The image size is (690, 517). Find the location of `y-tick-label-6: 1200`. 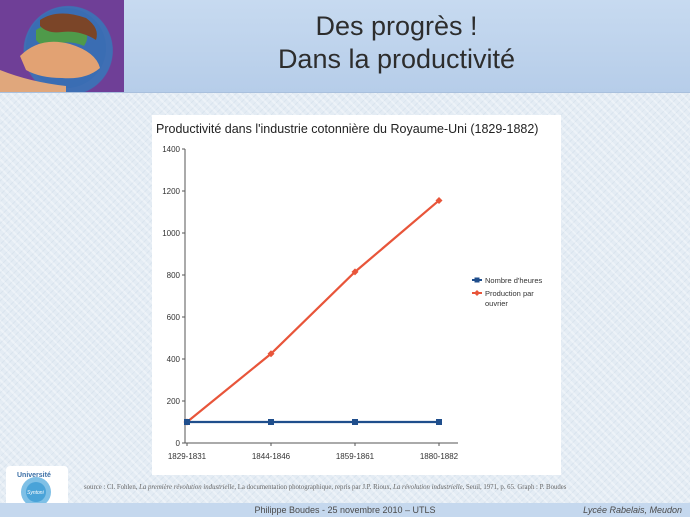

y-tick-label-6: 1200 is located at coordinates (171, 191).